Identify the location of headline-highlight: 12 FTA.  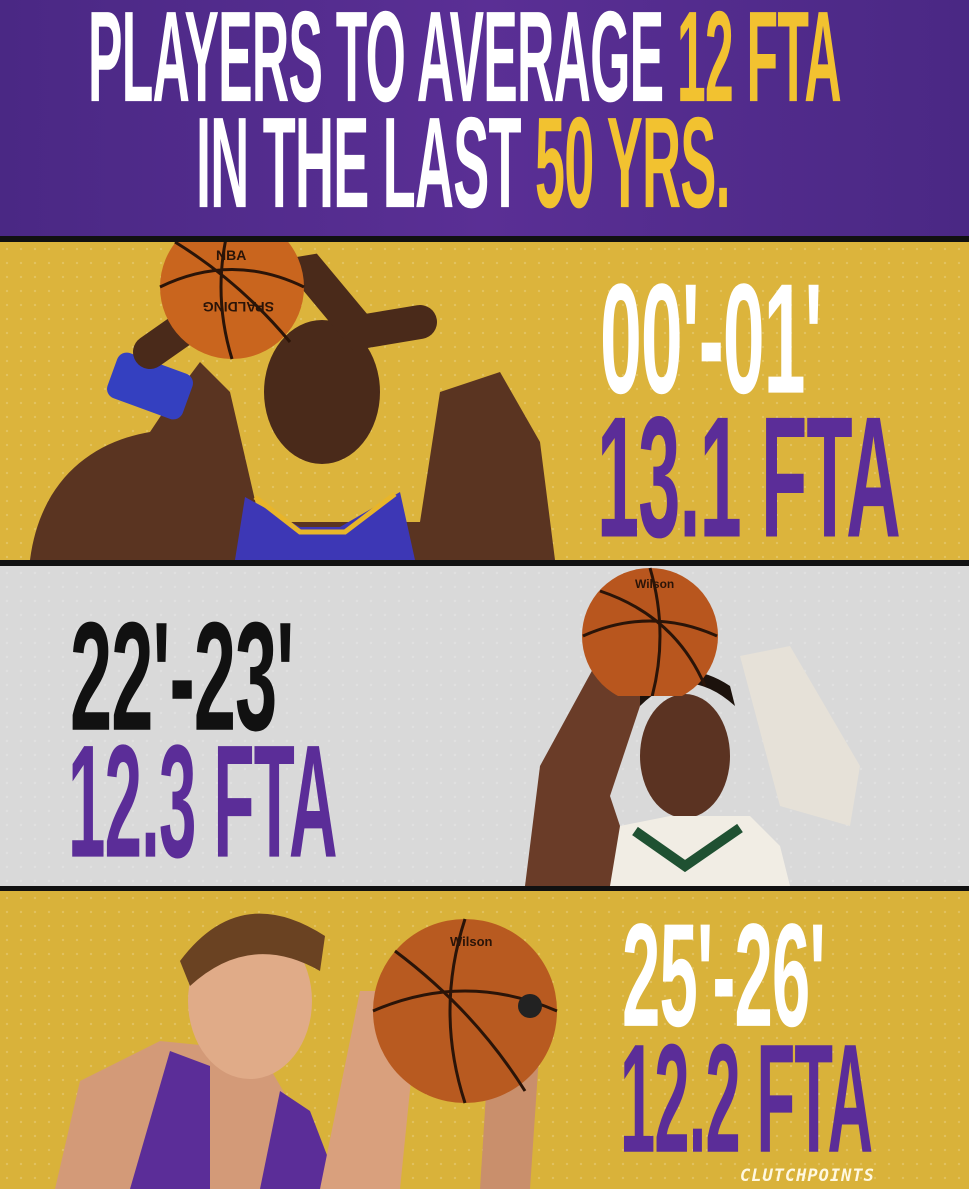
(759, 64).